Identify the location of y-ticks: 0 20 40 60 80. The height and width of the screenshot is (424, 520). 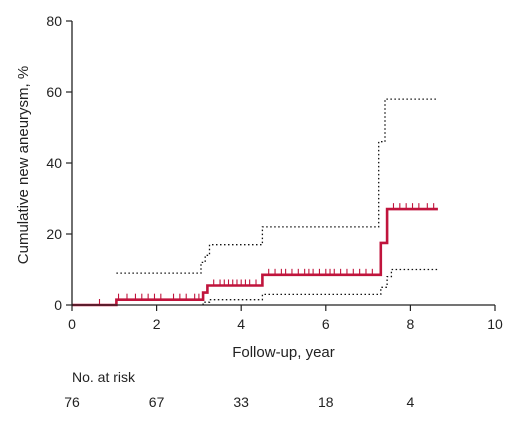
(59, 163).